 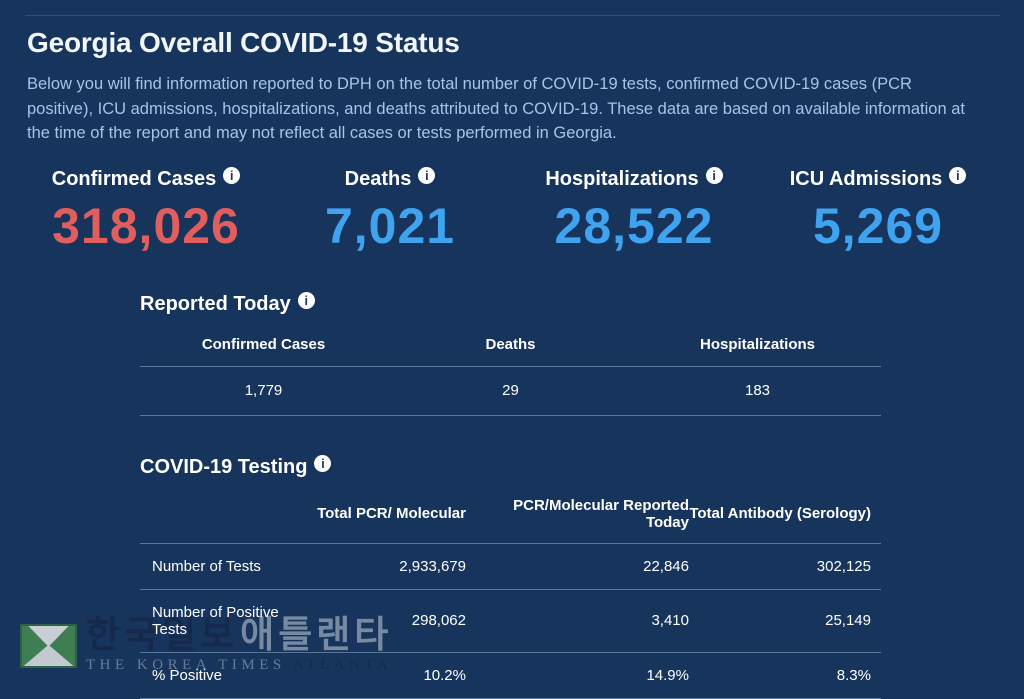 What do you see at coordinates (866, 178) in the screenshot?
I see `stat-label: ICU Admissions` at bounding box center [866, 178].